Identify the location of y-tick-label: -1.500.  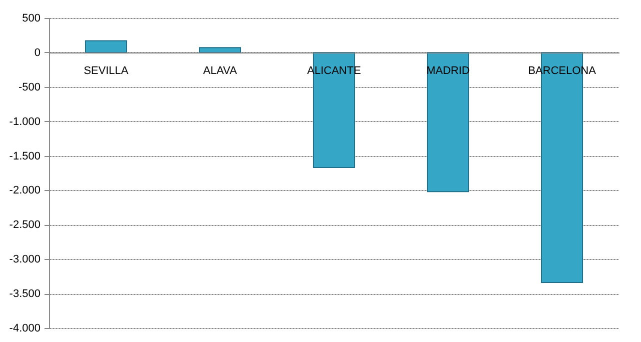
(24, 156).